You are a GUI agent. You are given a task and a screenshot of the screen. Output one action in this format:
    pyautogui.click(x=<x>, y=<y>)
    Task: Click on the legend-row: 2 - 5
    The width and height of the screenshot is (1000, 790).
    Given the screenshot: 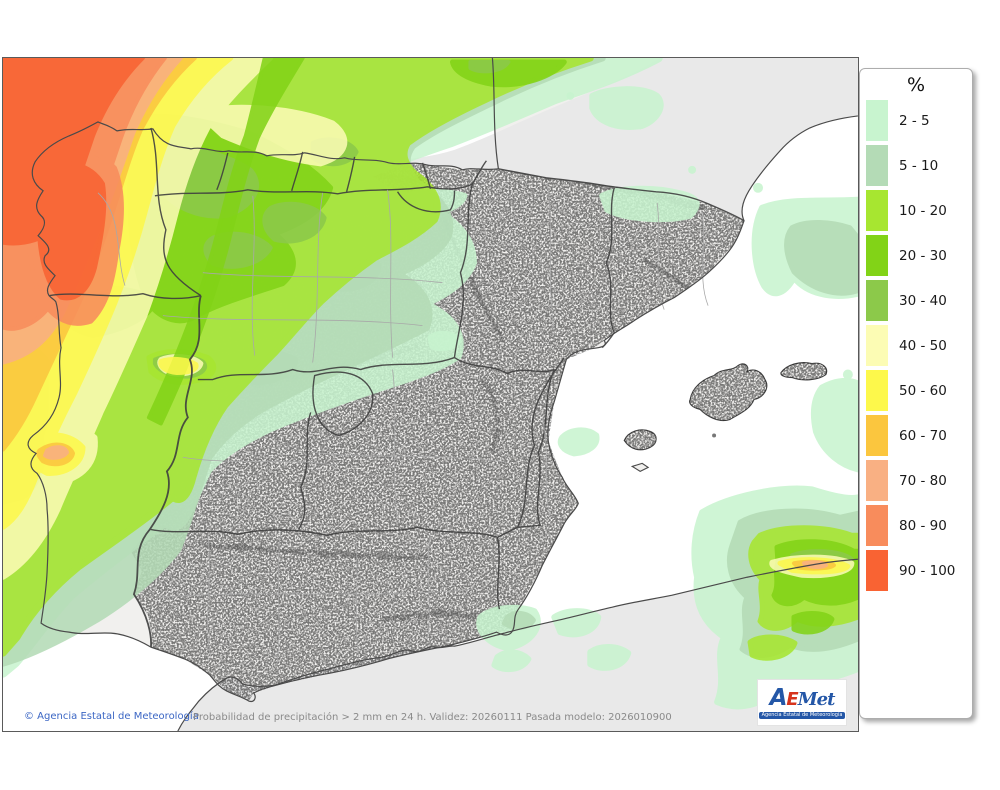 What is the action you would take?
    pyautogui.click(x=919, y=120)
    